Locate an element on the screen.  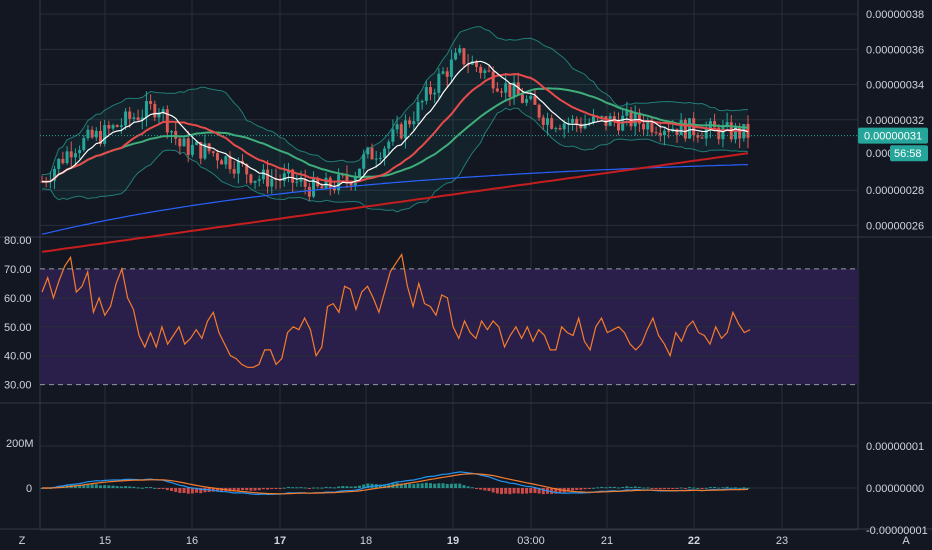
macd-tick-label: -0.00000001 is located at coordinates (897, 531).